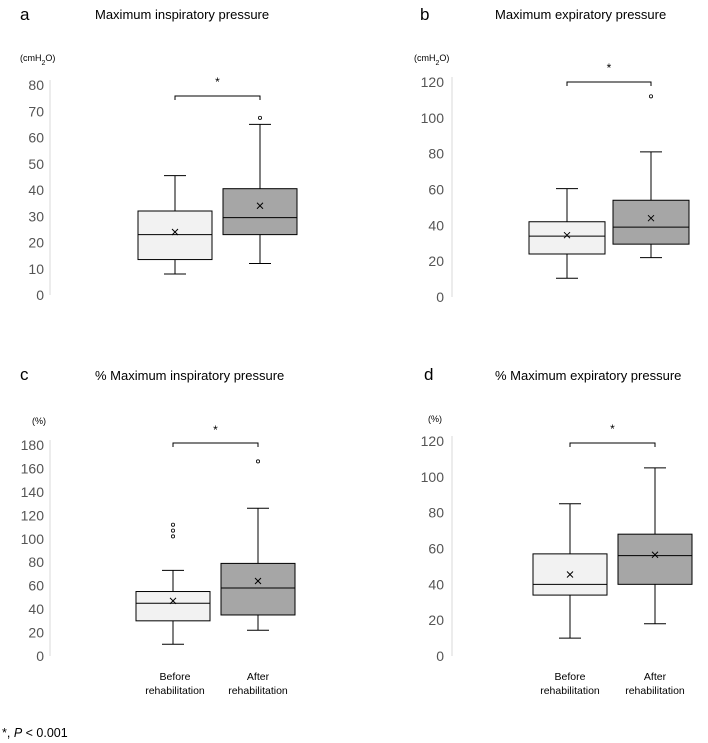  I want to click on panel-b-y-tick-label: 60, so click(436, 190).